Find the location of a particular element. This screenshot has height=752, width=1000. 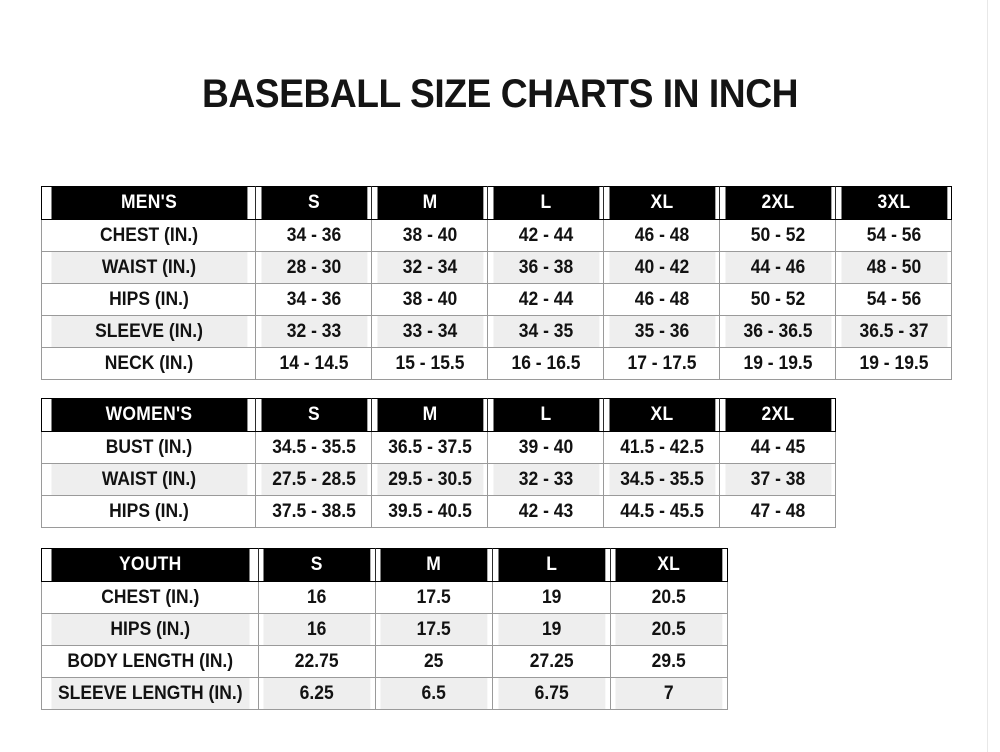

mens-size-header-3xl: 3XL is located at coordinates (893, 203).